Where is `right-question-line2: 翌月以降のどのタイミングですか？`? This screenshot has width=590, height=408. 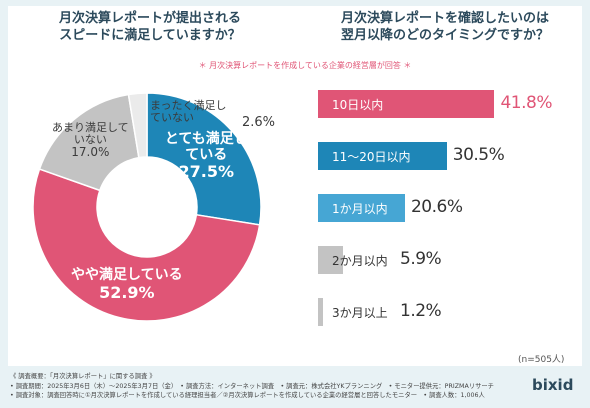
right-question-line2: 翌月以降のどのタイミングですか？ is located at coordinates (444, 35).